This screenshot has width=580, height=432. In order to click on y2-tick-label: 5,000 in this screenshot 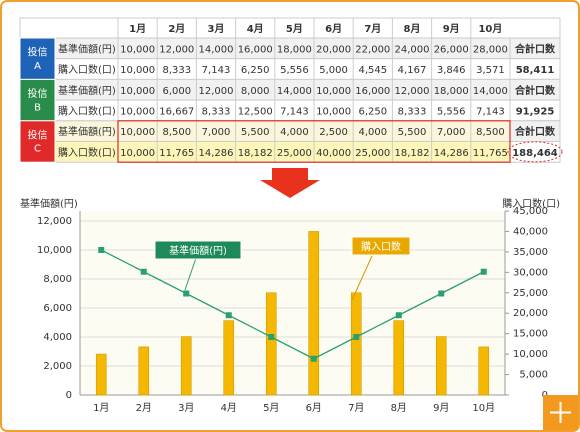, I will do `click(533, 375)`.